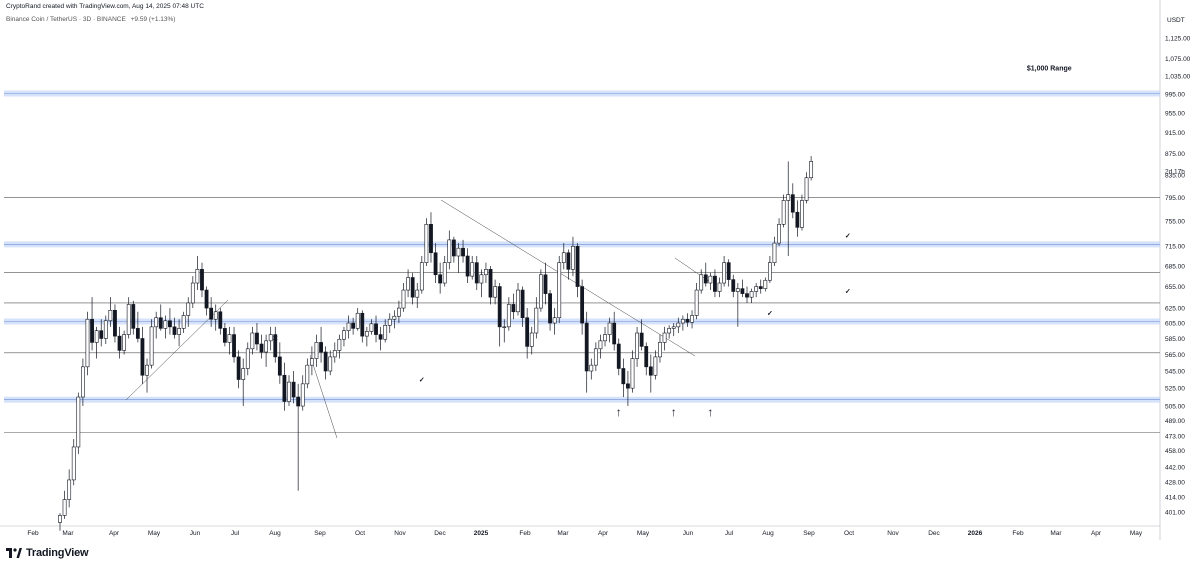  Describe the element at coordinates (1178, 59) in the screenshot. I see `price-tick-label: 1,075.00` at that location.